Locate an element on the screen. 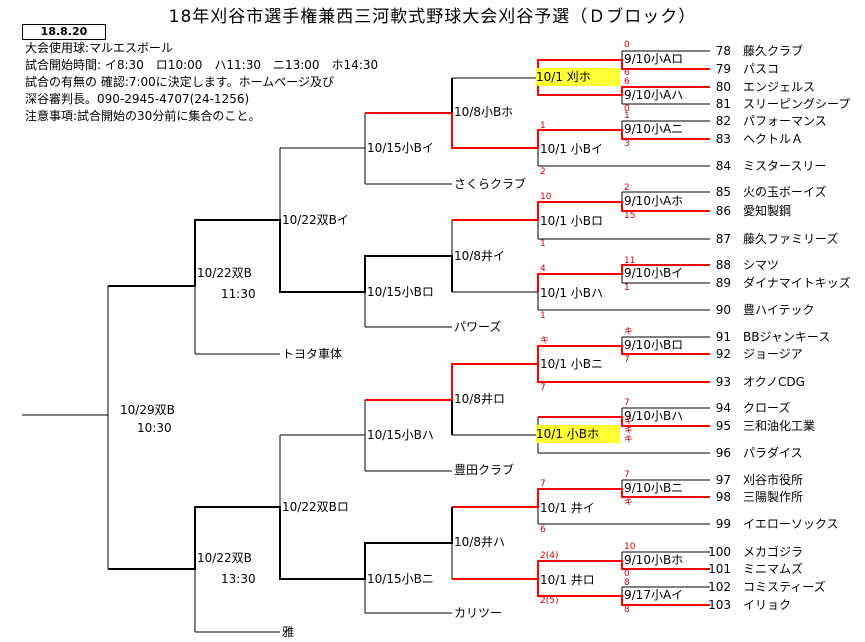  team-number: 89 is located at coordinates (723, 283).